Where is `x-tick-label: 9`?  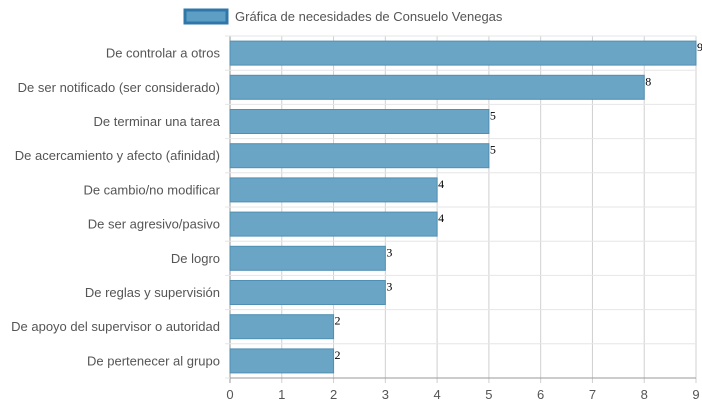
x-tick-label: 9 is located at coordinates (695, 394).